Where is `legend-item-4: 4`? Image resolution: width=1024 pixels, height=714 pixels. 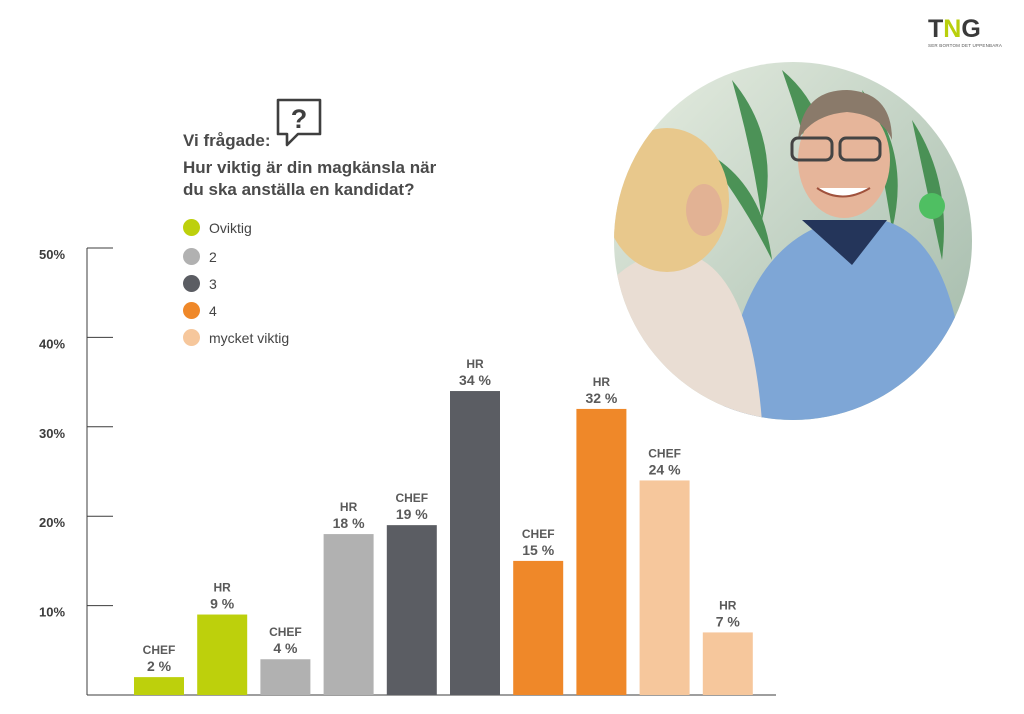
legend-item-4: 4 is located at coordinates (200, 310).